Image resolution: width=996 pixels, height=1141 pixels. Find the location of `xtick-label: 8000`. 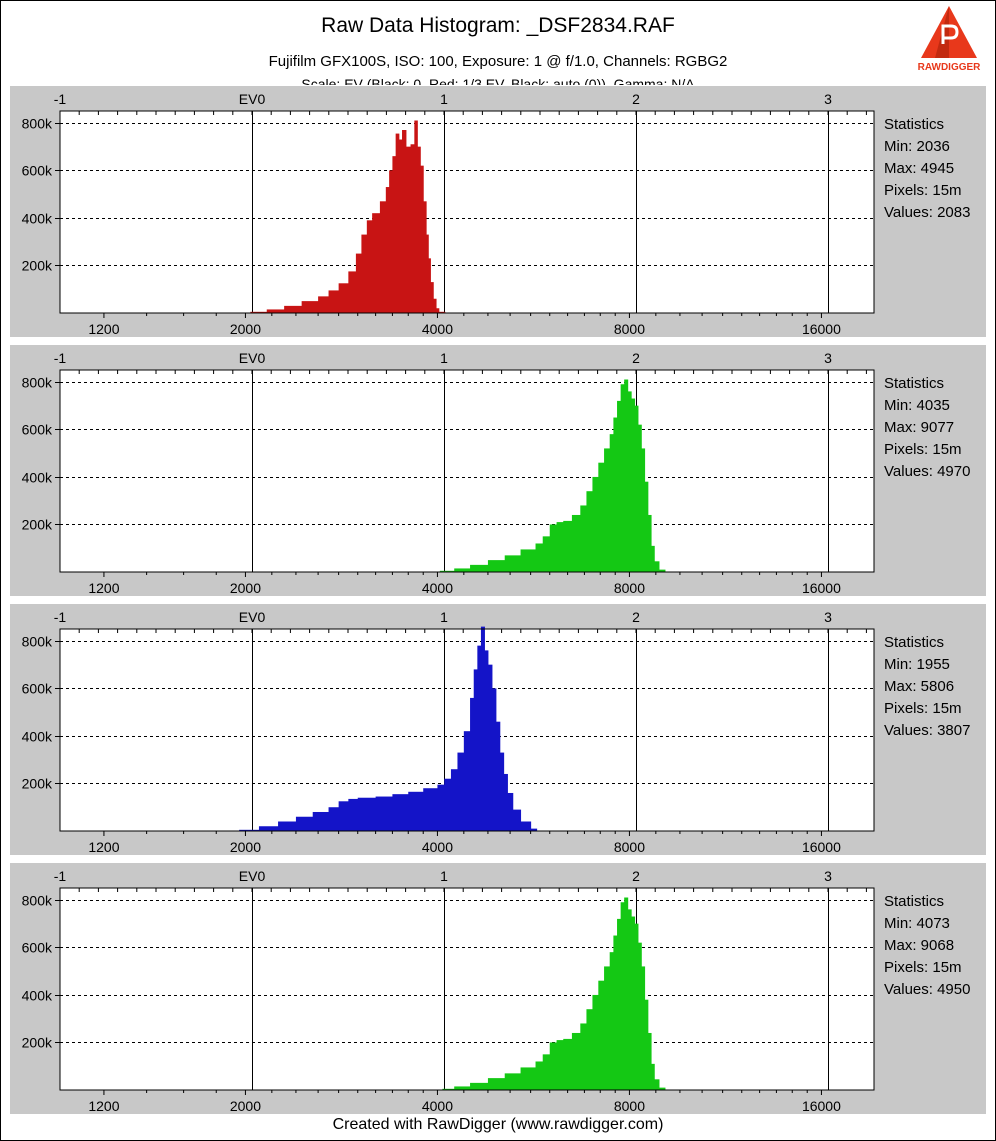

xtick-label: 8000 is located at coordinates (629, 1106).